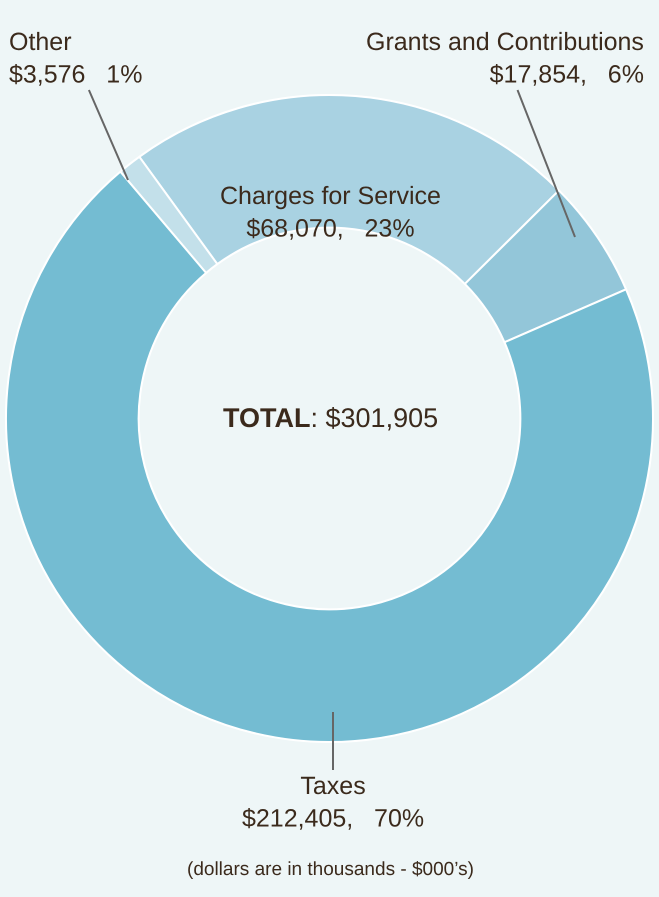  Describe the element at coordinates (330, 869) in the screenshot. I see `text: (dollars are in thousands - $000’s)` at that location.